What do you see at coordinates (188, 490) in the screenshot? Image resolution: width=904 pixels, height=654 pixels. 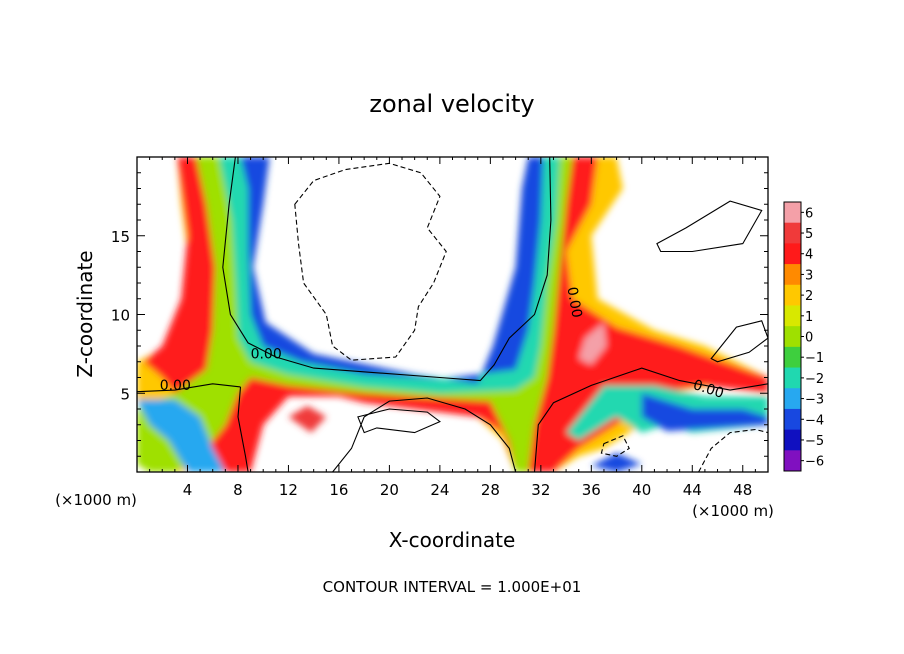 I see `x-tick-label-0: 4` at bounding box center [188, 490].